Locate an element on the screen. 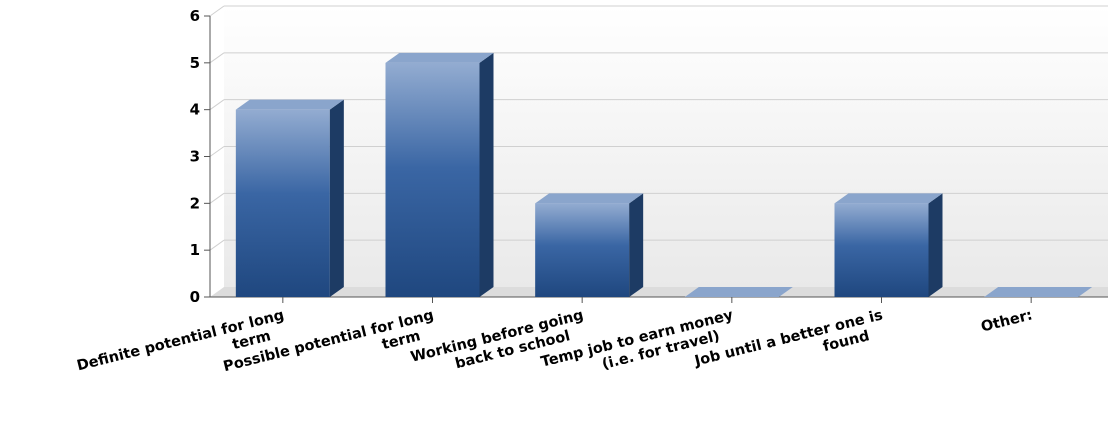  y-tick-label: 4 is located at coordinates (195, 110).